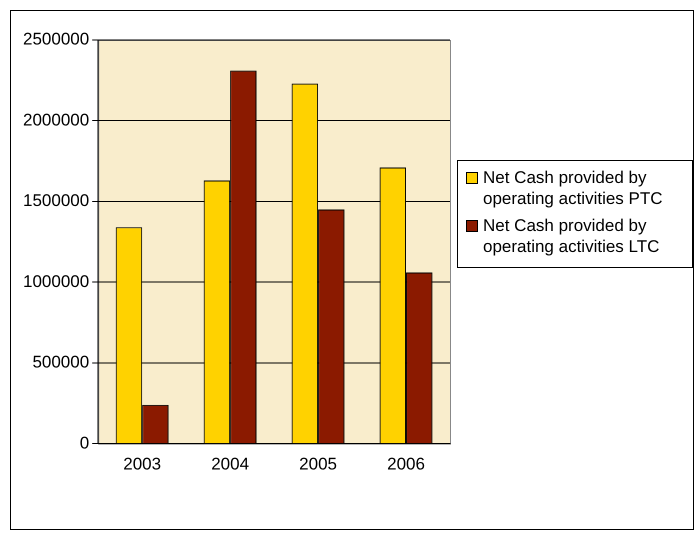  Describe the element at coordinates (406, 464) in the screenshot. I see `x-tick-label: 2006` at that location.